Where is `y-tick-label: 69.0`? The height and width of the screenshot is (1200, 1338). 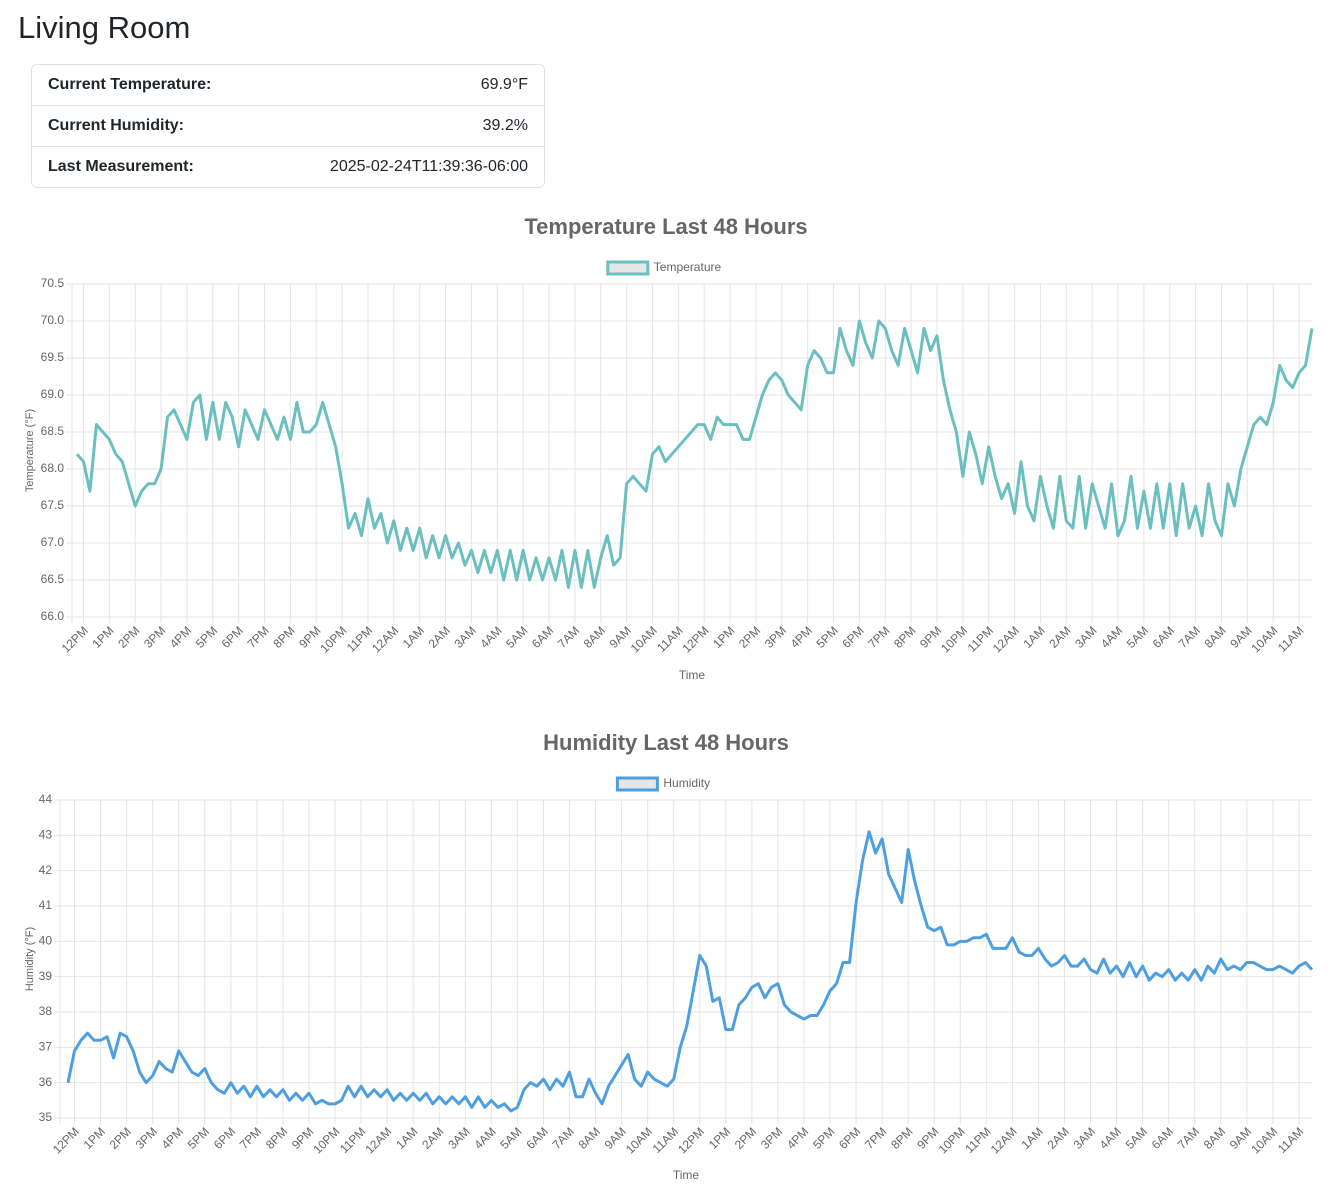
y-tick-label: 69.0 is located at coordinates (53, 394).